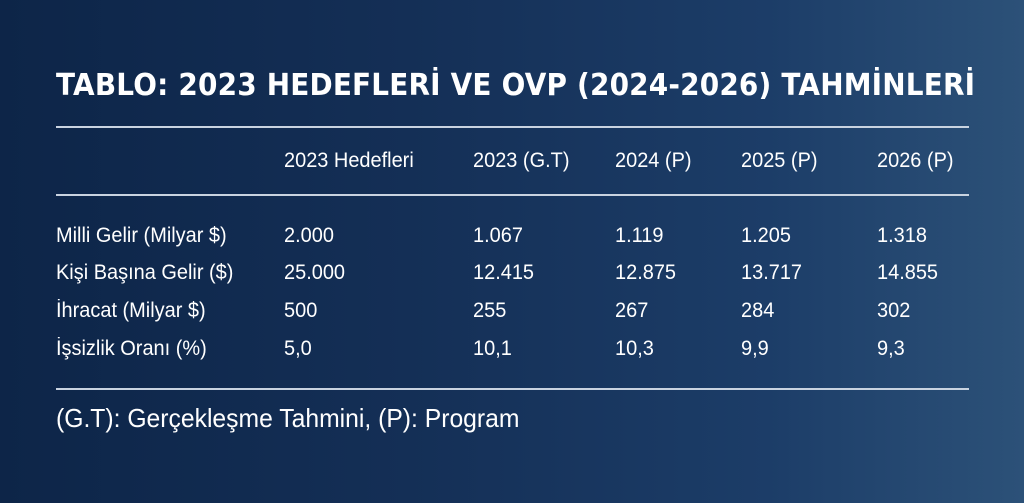  What do you see at coordinates (301, 310) in the screenshot?
I see `table-cell: 500` at bounding box center [301, 310].